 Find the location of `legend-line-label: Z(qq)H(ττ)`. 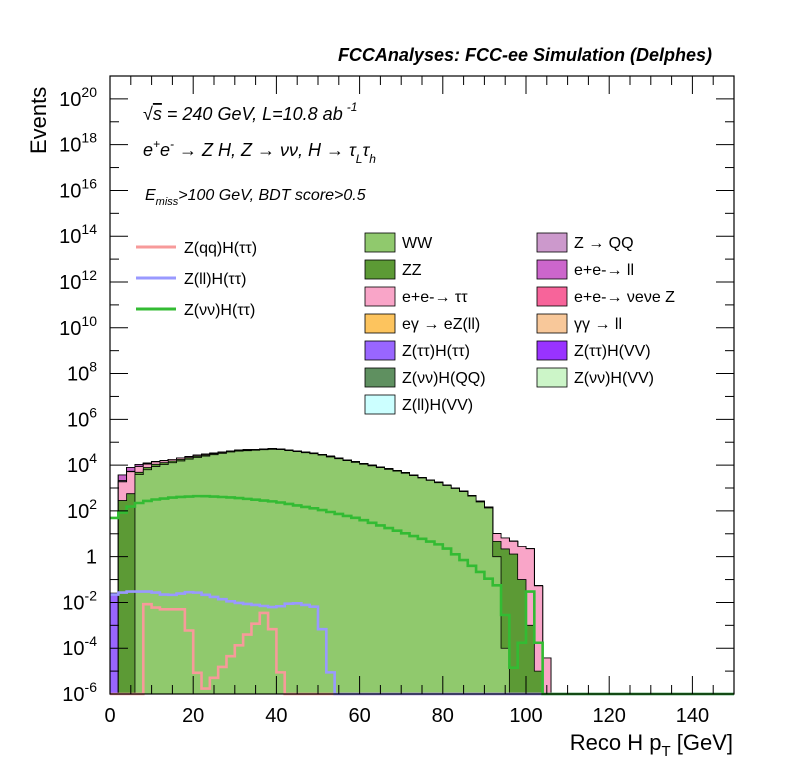

legend-line-label: Z(qq)H(ττ) is located at coordinates (220, 248).